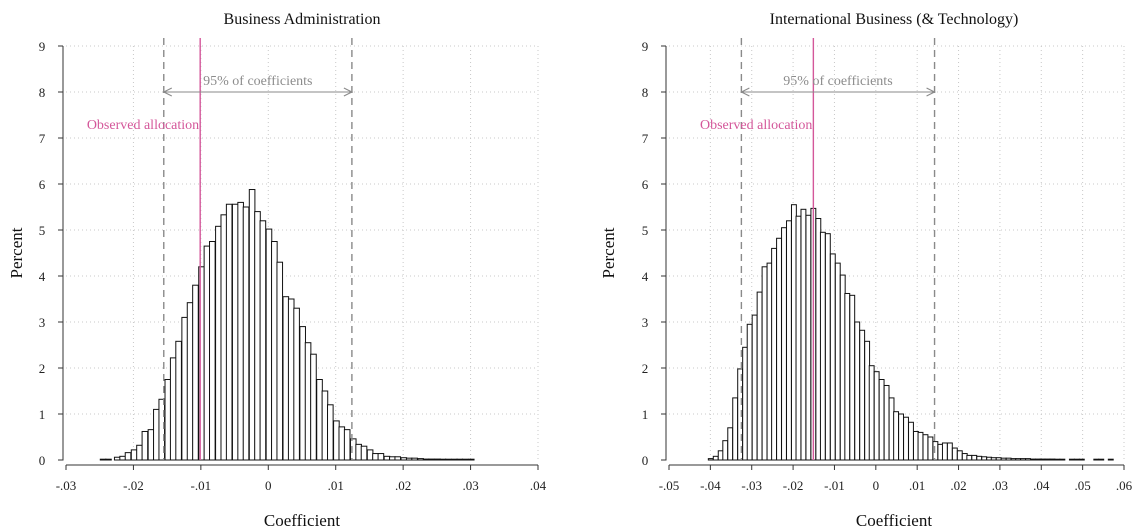 Image resolution: width=1142 pixels, height=531 pixels. What do you see at coordinates (1041, 485) in the screenshot?
I see `x-tick-label: .04` at bounding box center [1041, 485].